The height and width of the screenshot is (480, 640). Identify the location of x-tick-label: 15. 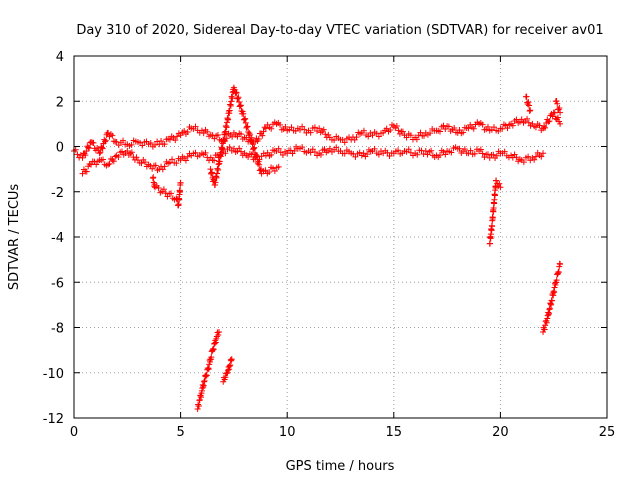
(394, 432).